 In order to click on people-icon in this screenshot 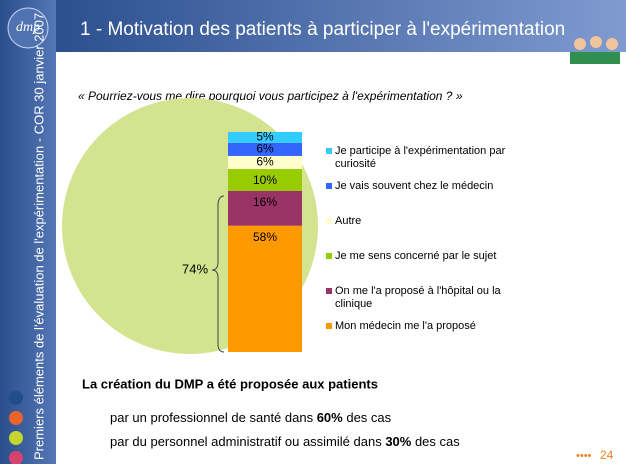, I will do `click(595, 50)`.